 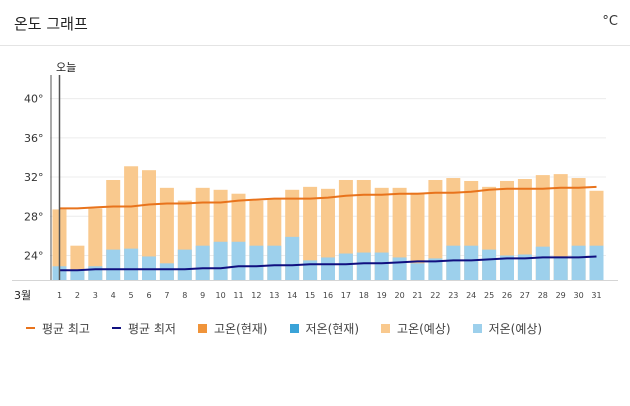 I want to click on legend-line-swatch, so click(x=30, y=328).